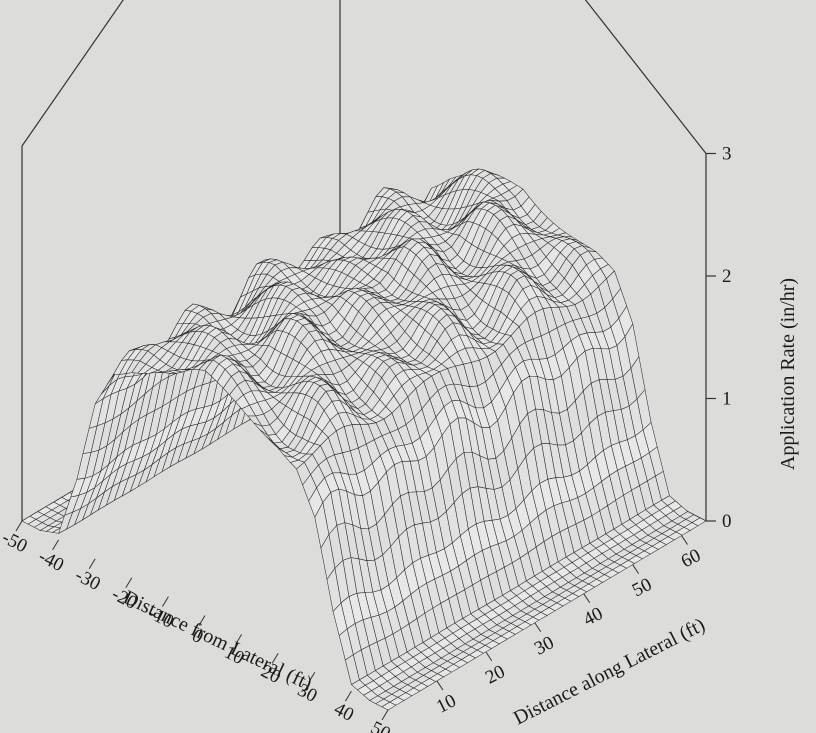 Image resolution: width=816 pixels, height=733 pixels. I want to click on y-tick-label: 30, so click(544, 645).